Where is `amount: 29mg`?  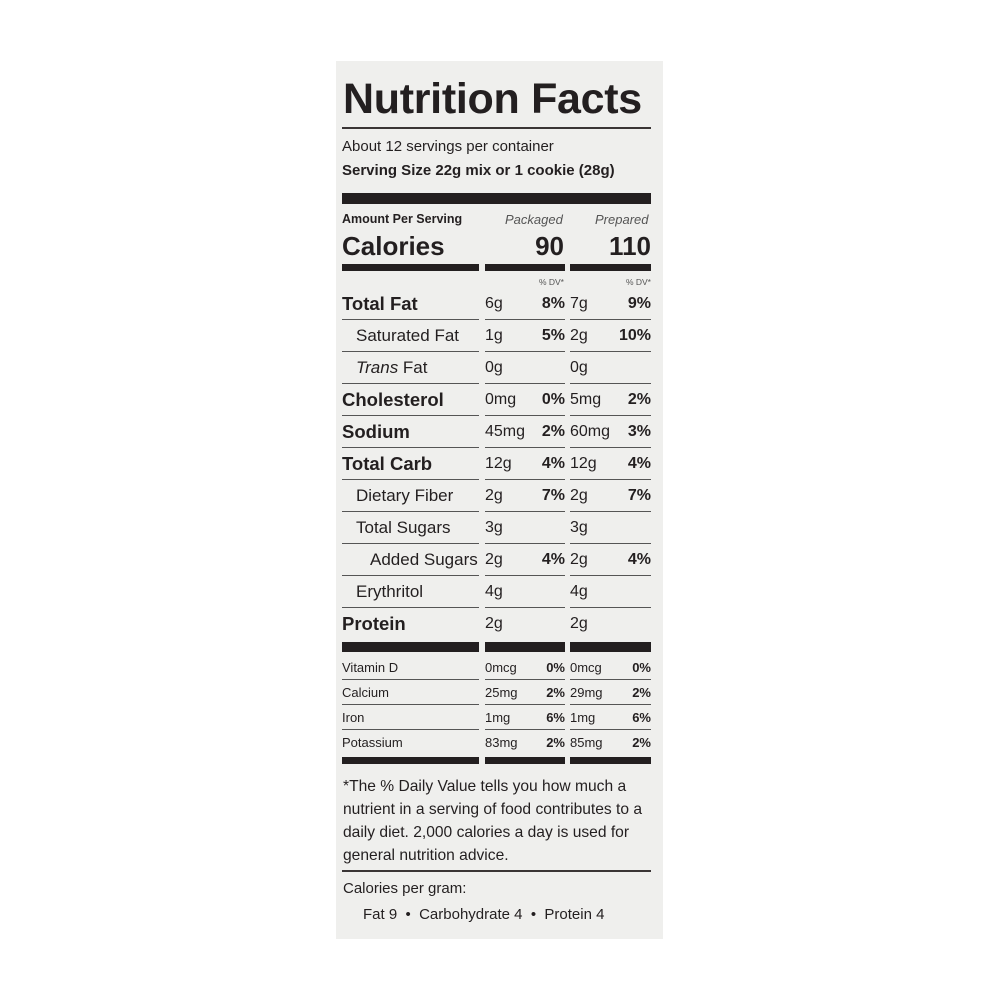
amount: 29mg is located at coordinates (586, 692).